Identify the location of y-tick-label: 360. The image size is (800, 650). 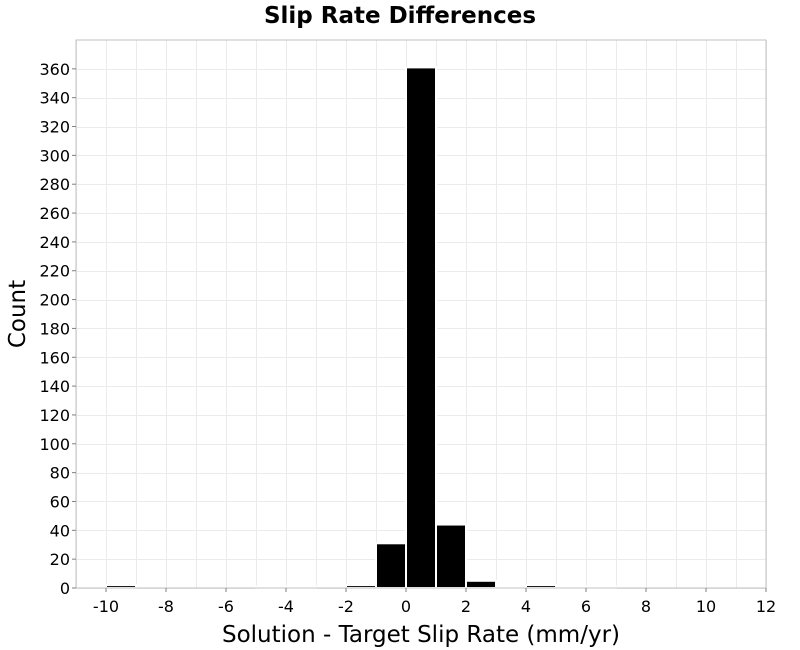
(54, 69).